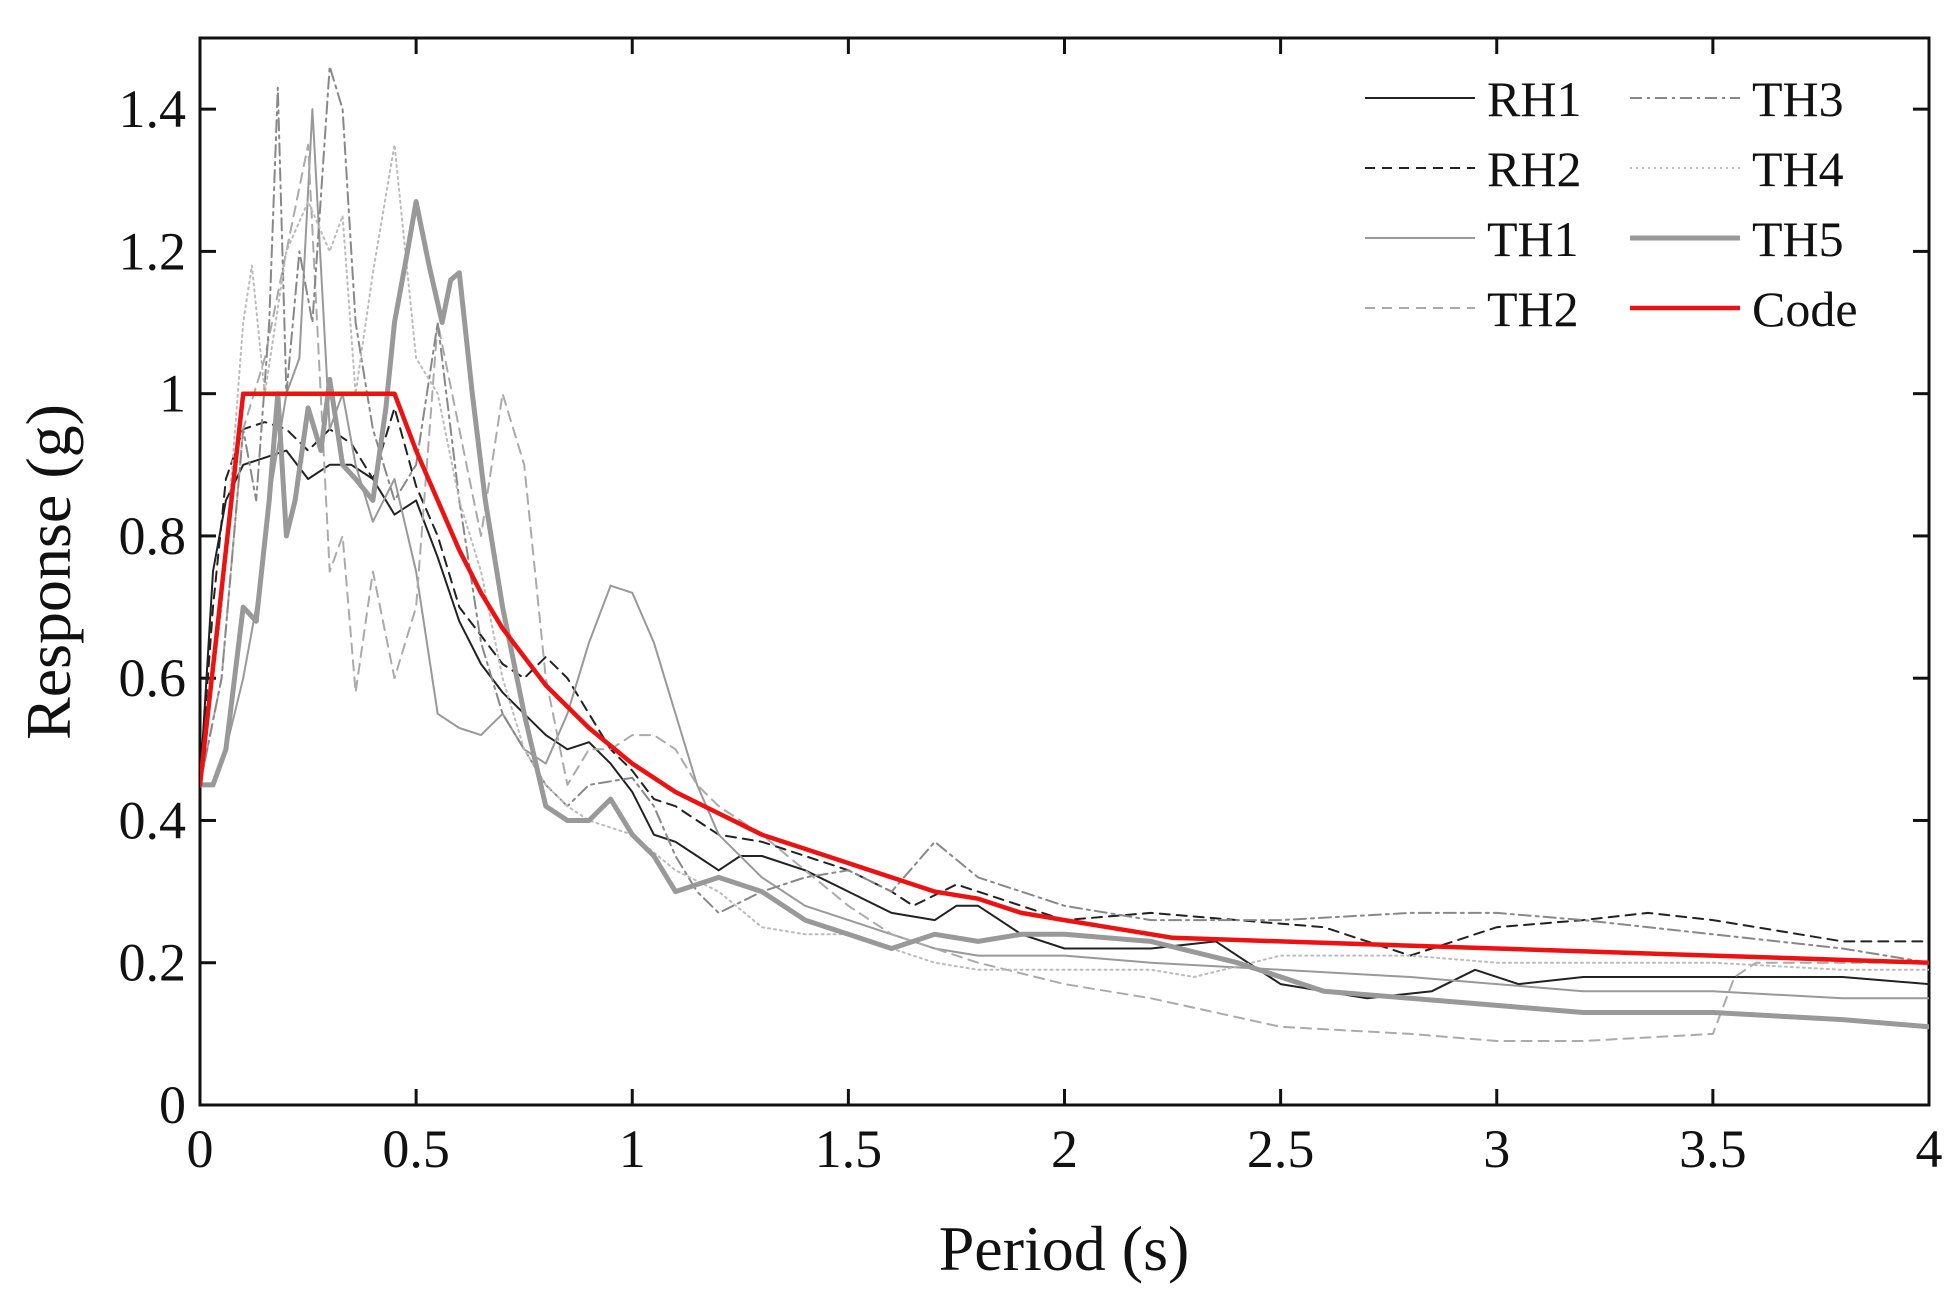 The width and height of the screenshot is (1959, 1295). Describe the element at coordinates (632, 1149) in the screenshot. I see `x-tick-label: 1` at that location.